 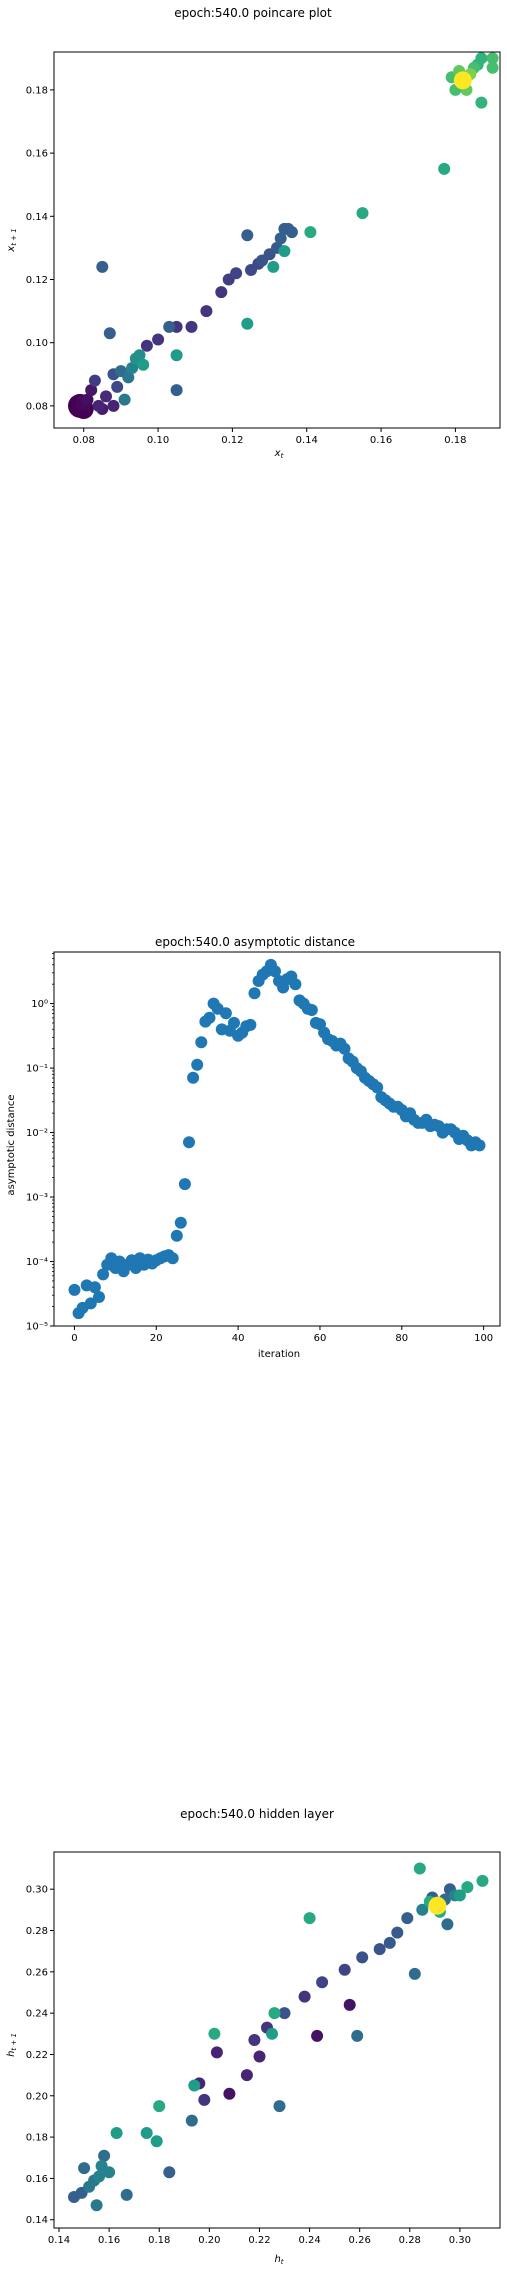 I want to click on x-tick-label: 100, so click(x=483, y=1338).